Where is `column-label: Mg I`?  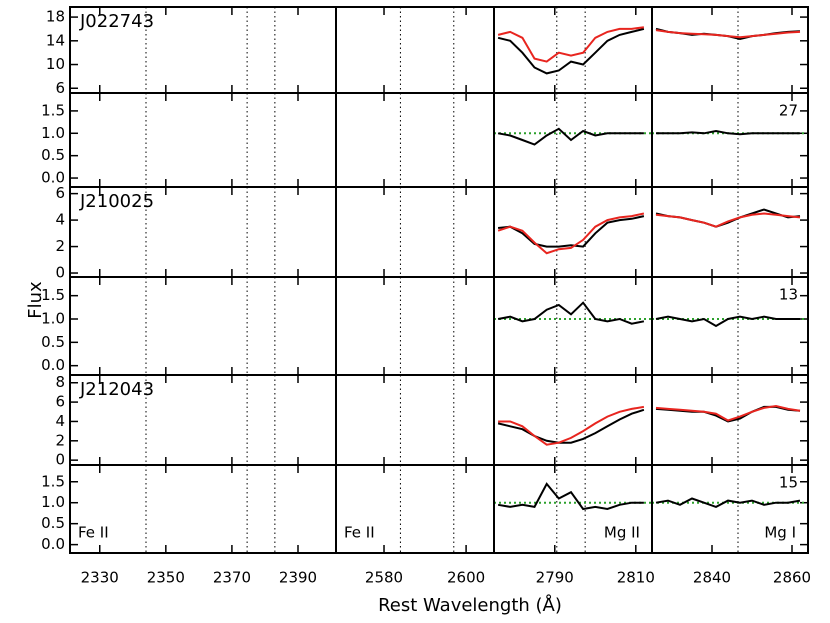 column-label: Mg I is located at coordinates (780, 533).